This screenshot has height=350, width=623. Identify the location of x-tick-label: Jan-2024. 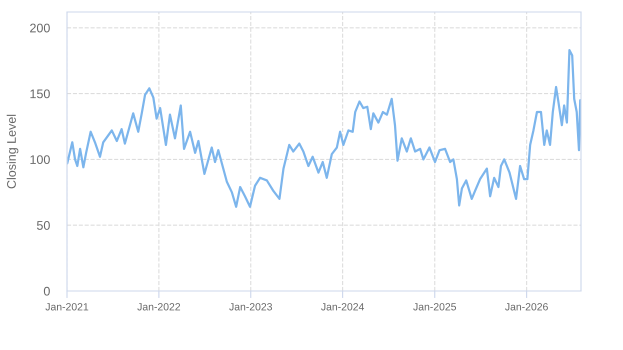
(342, 306).